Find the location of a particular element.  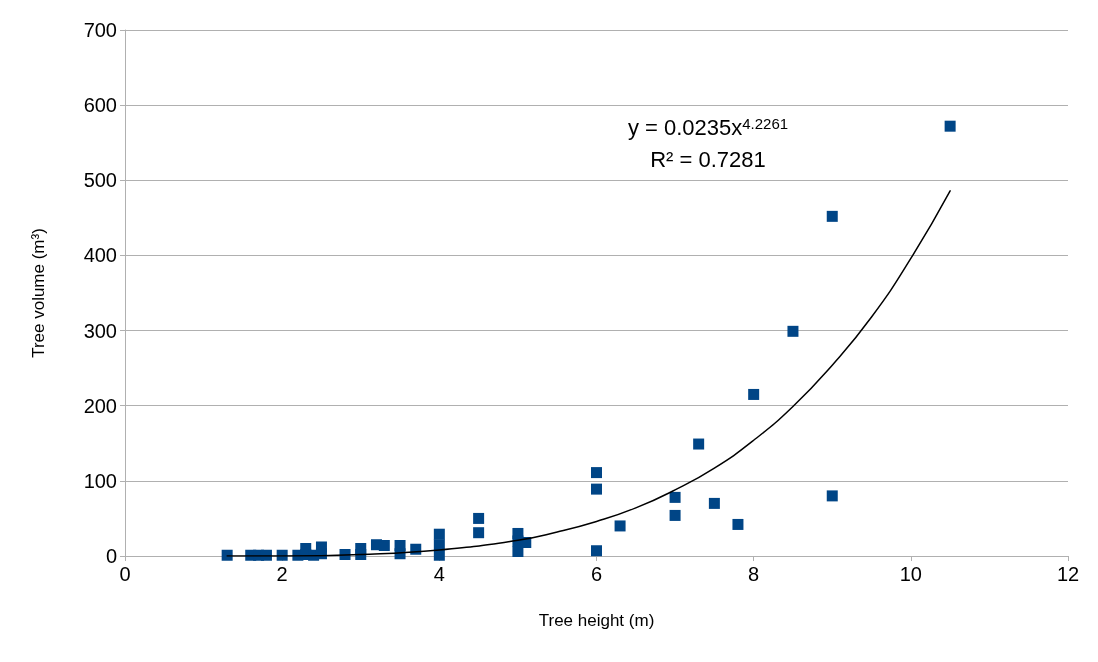

y-tick-label: 0 is located at coordinates (111, 556).